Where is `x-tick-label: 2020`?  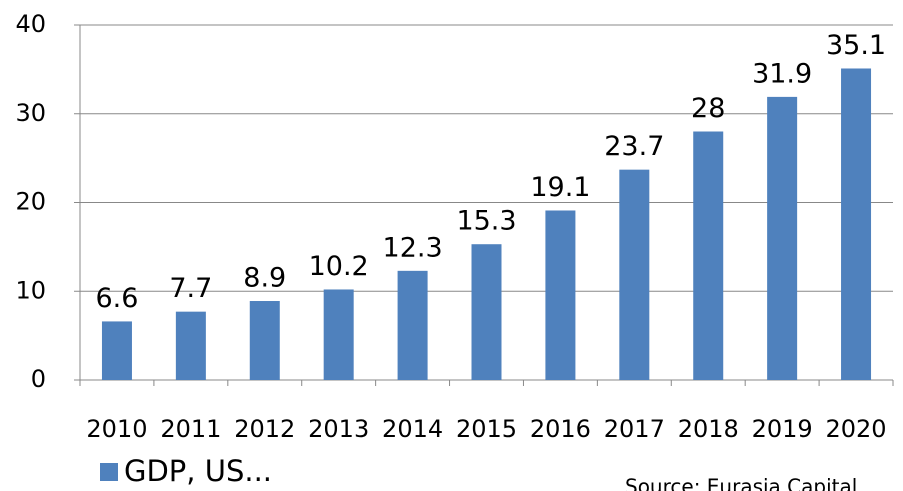
x-tick-label: 2020 is located at coordinates (856, 429).